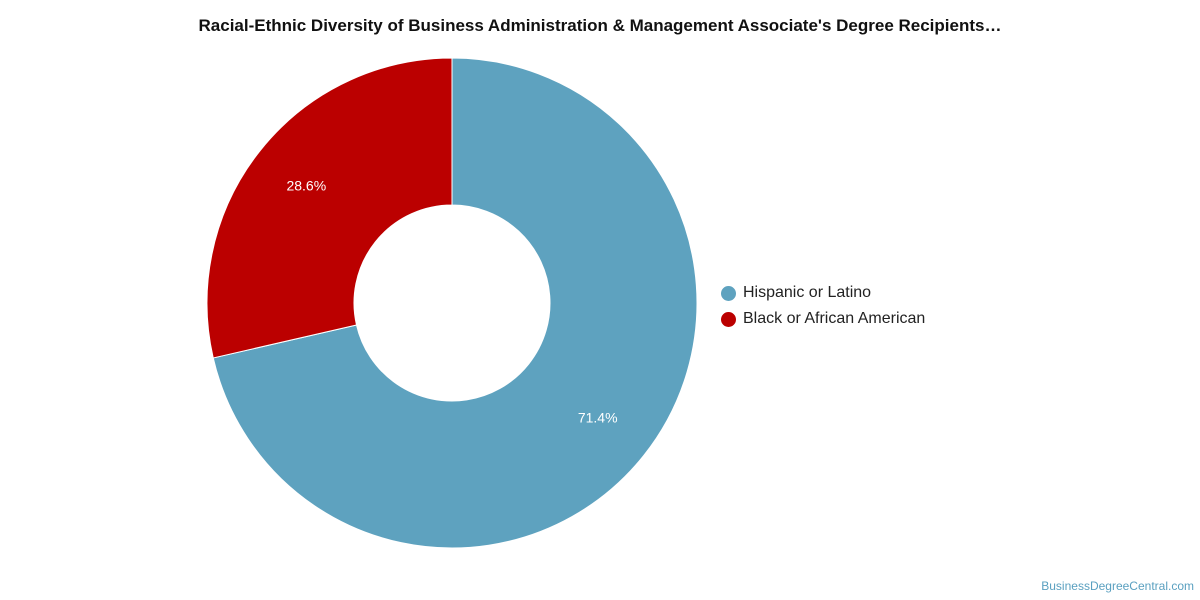 Image resolution: width=1200 pixels, height=600 pixels. What do you see at coordinates (1117, 586) in the screenshot?
I see `source-credit: BusinessDegreeCentral.com` at bounding box center [1117, 586].